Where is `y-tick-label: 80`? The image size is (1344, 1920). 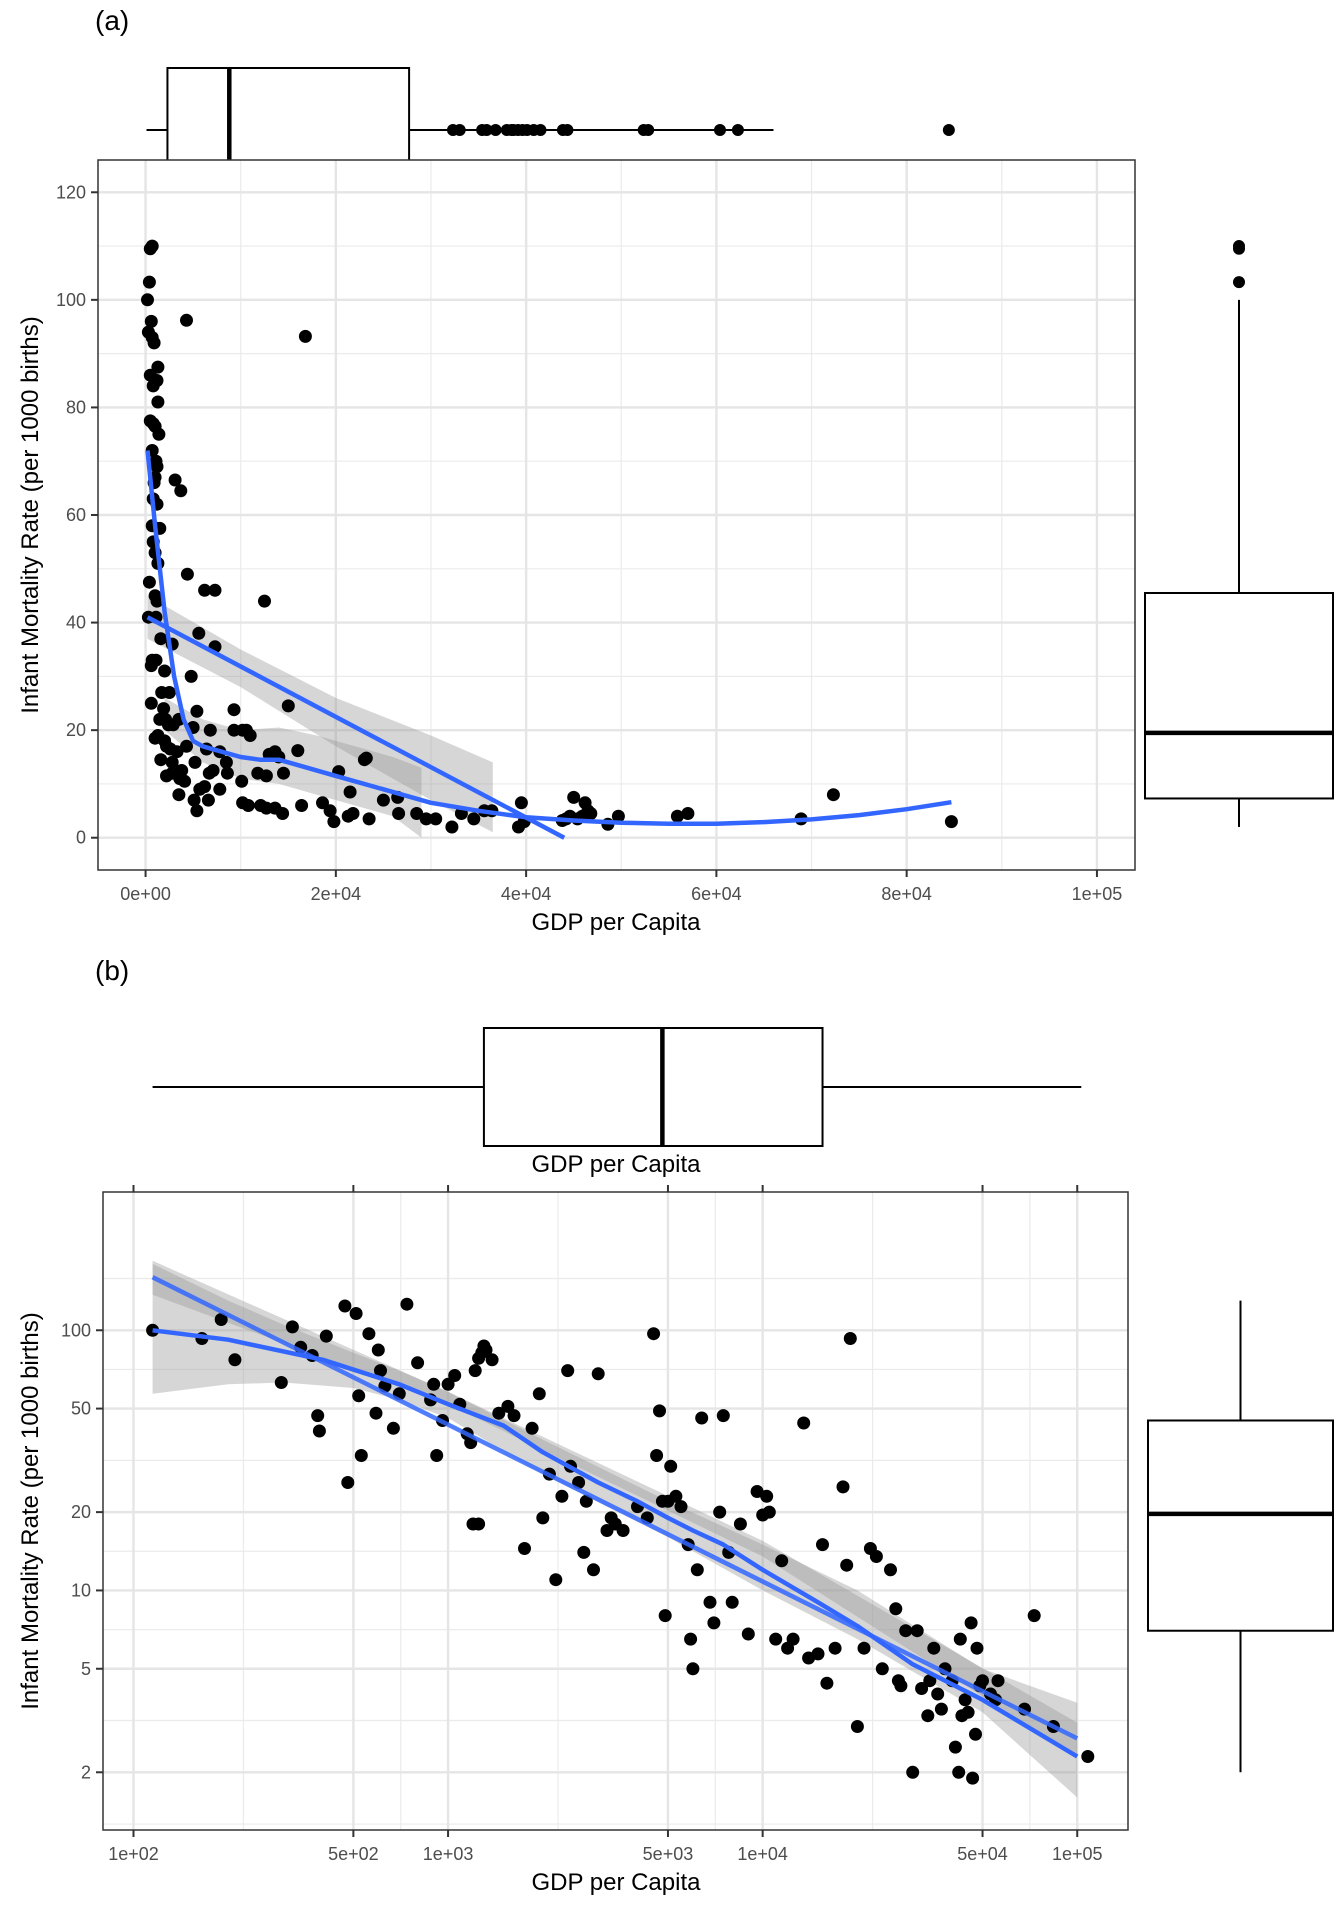 y-tick-label: 80 is located at coordinates (76, 407).